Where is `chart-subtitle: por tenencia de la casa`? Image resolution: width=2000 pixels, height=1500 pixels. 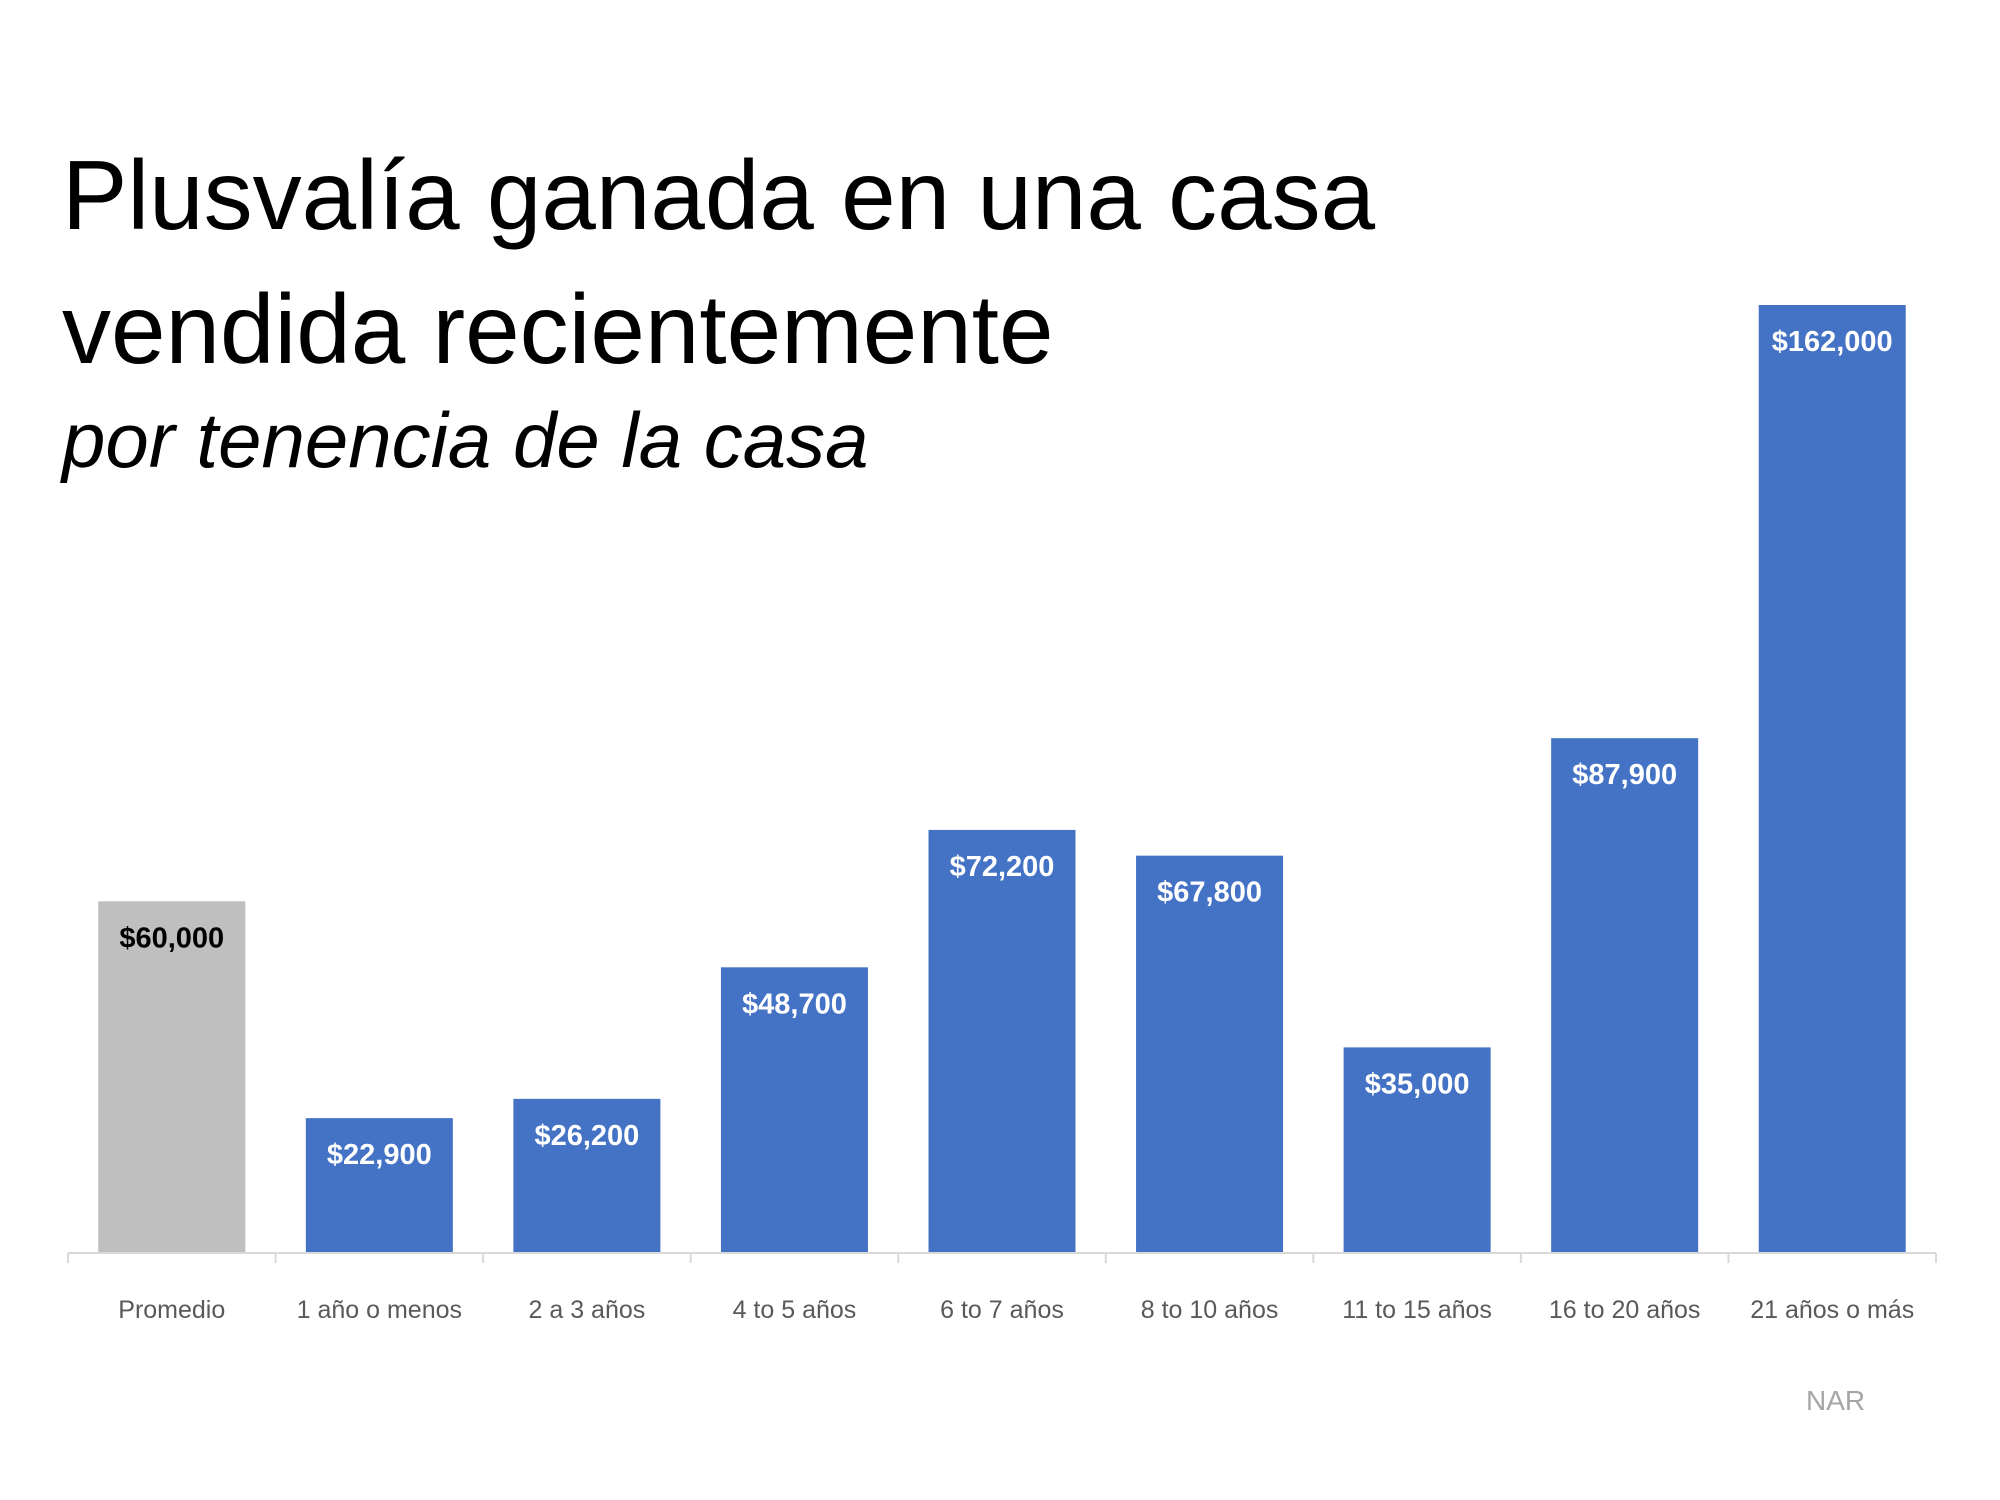 chart-subtitle: por tenencia de la casa is located at coordinates (465, 440).